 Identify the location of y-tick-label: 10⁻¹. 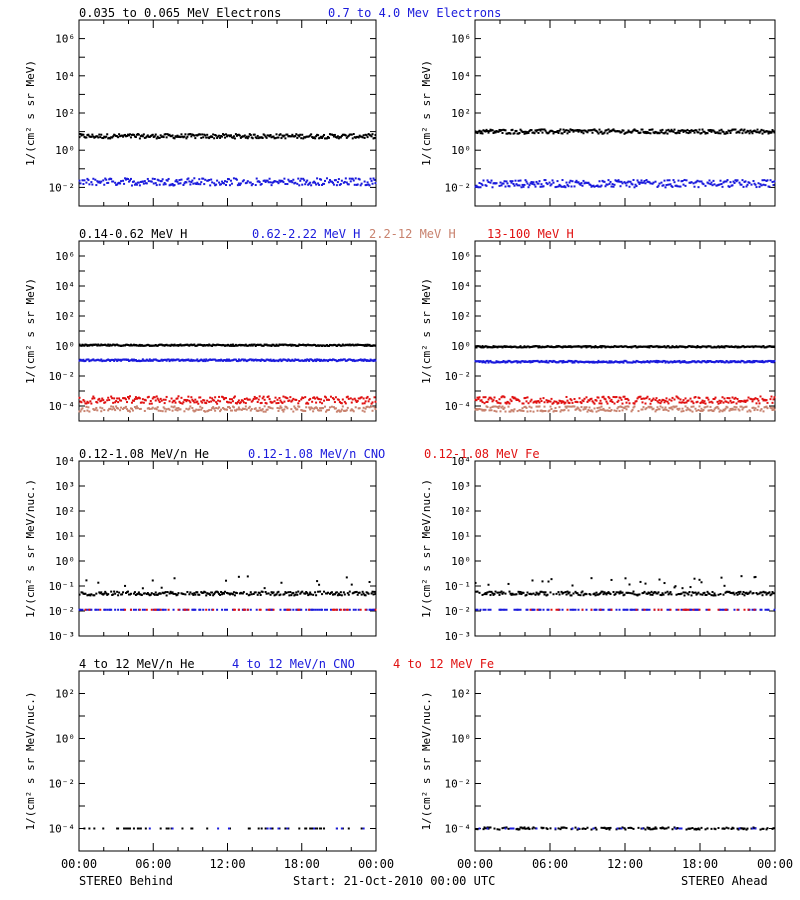
(458, 586).